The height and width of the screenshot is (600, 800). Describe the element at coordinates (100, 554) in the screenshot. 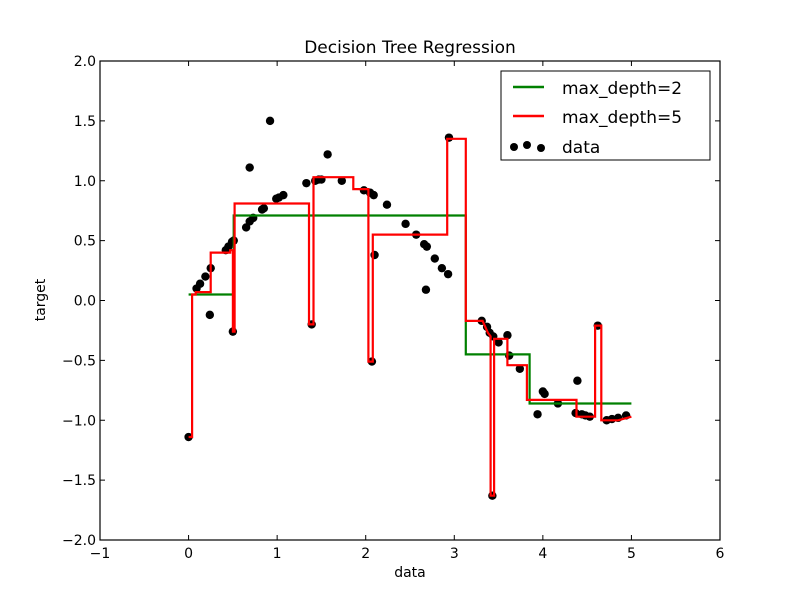

I see `x-tick-label: −1` at that location.